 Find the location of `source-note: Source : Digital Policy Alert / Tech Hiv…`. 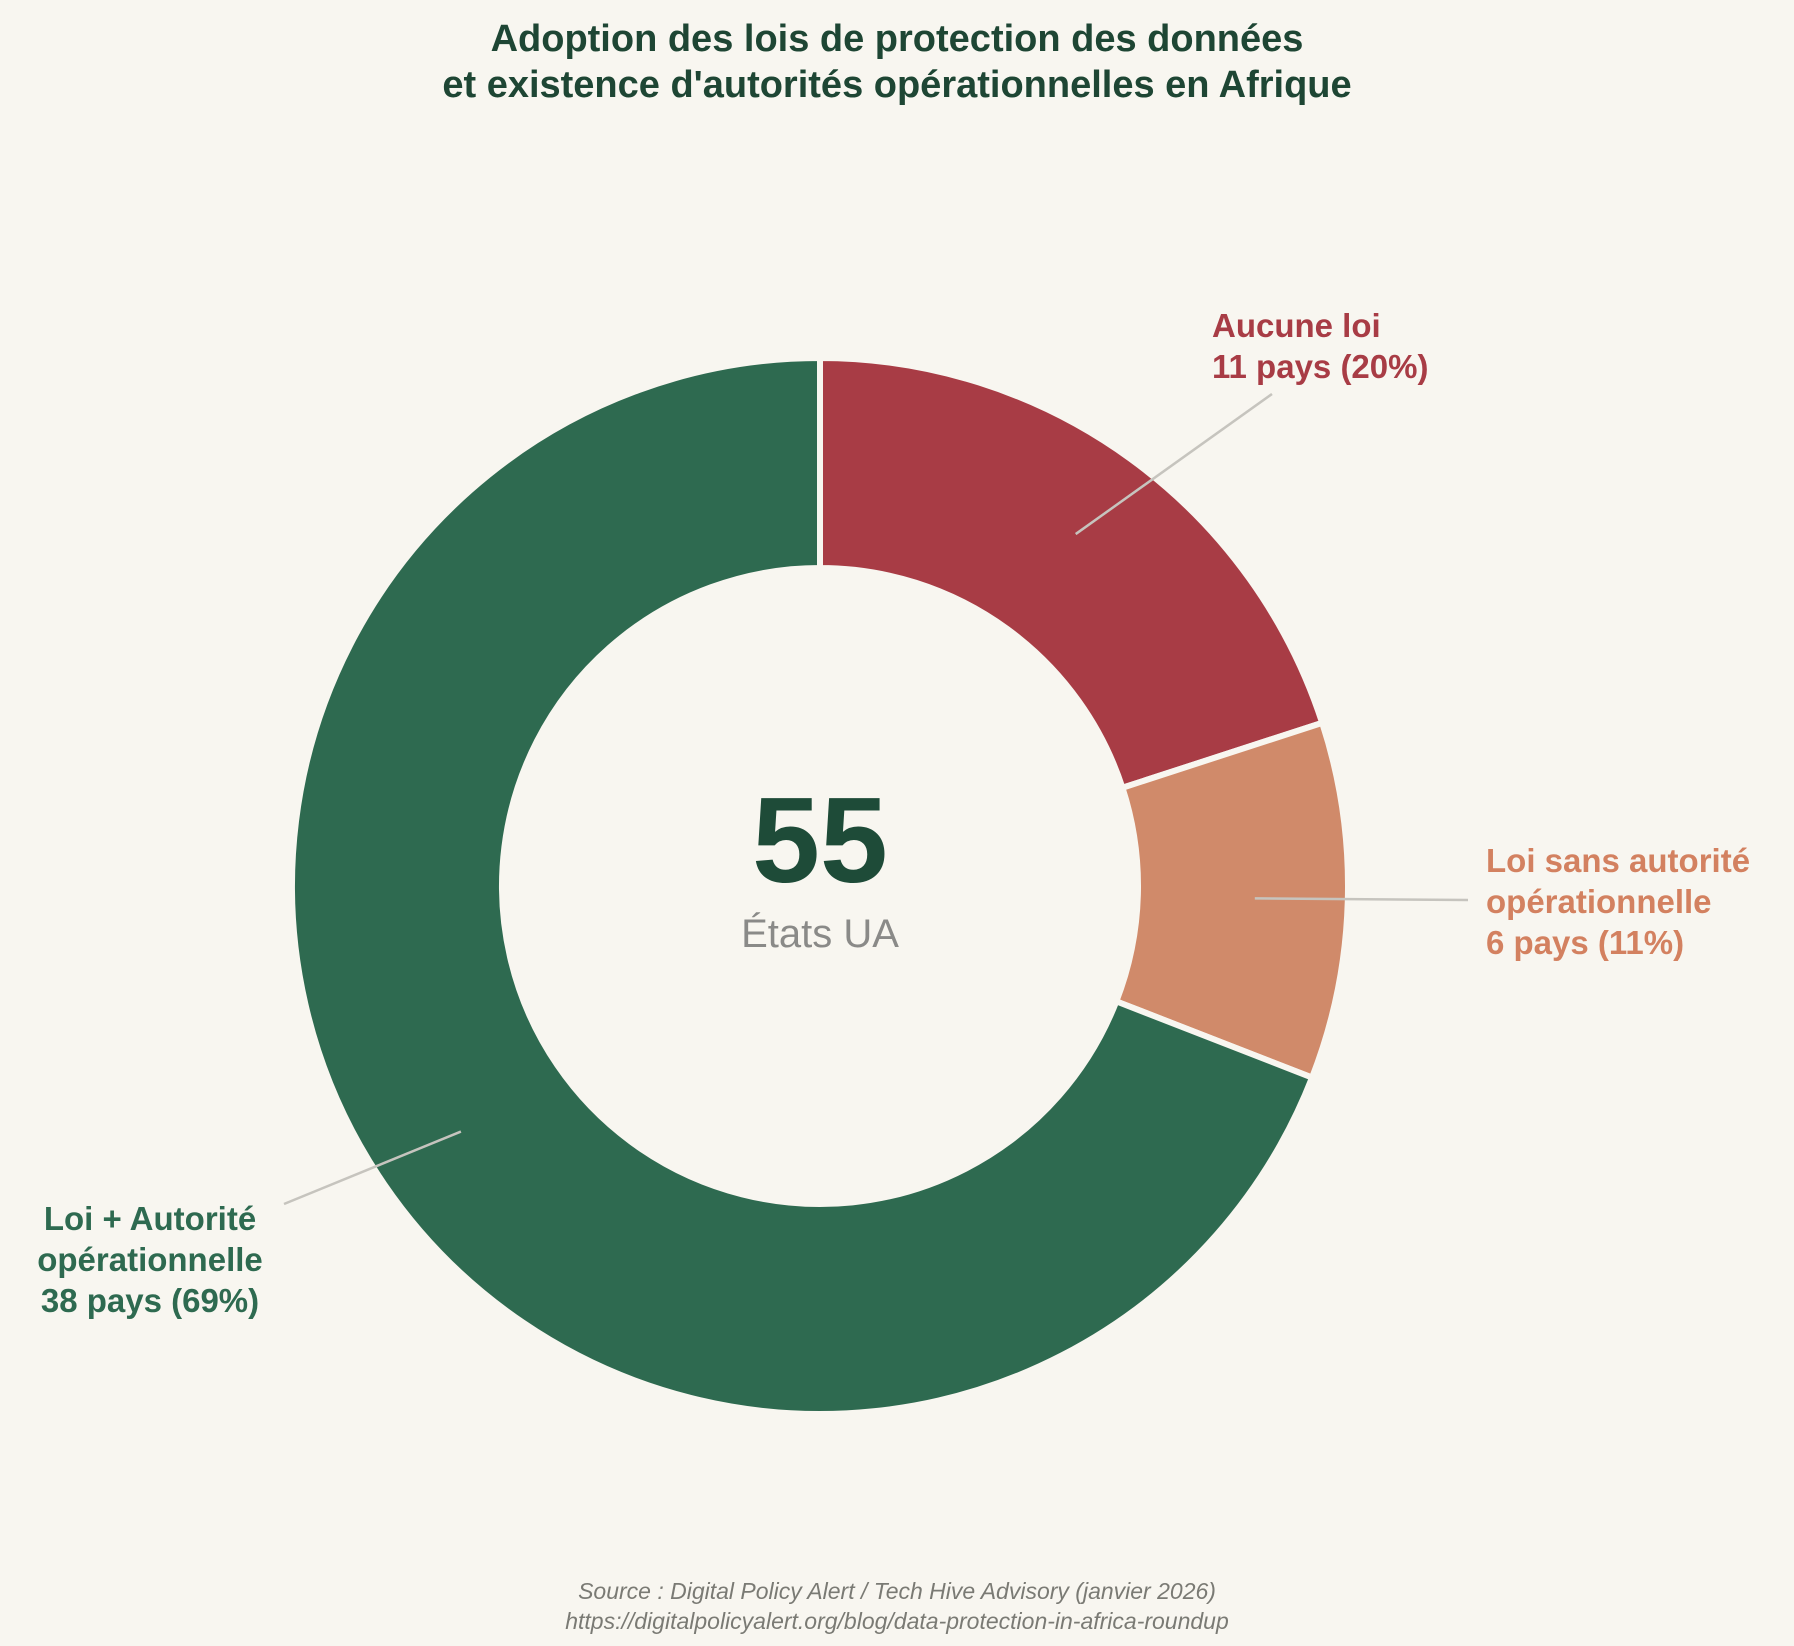

source-note: Source : Digital Policy Alert / Tech Hiv… is located at coordinates (897, 1606).